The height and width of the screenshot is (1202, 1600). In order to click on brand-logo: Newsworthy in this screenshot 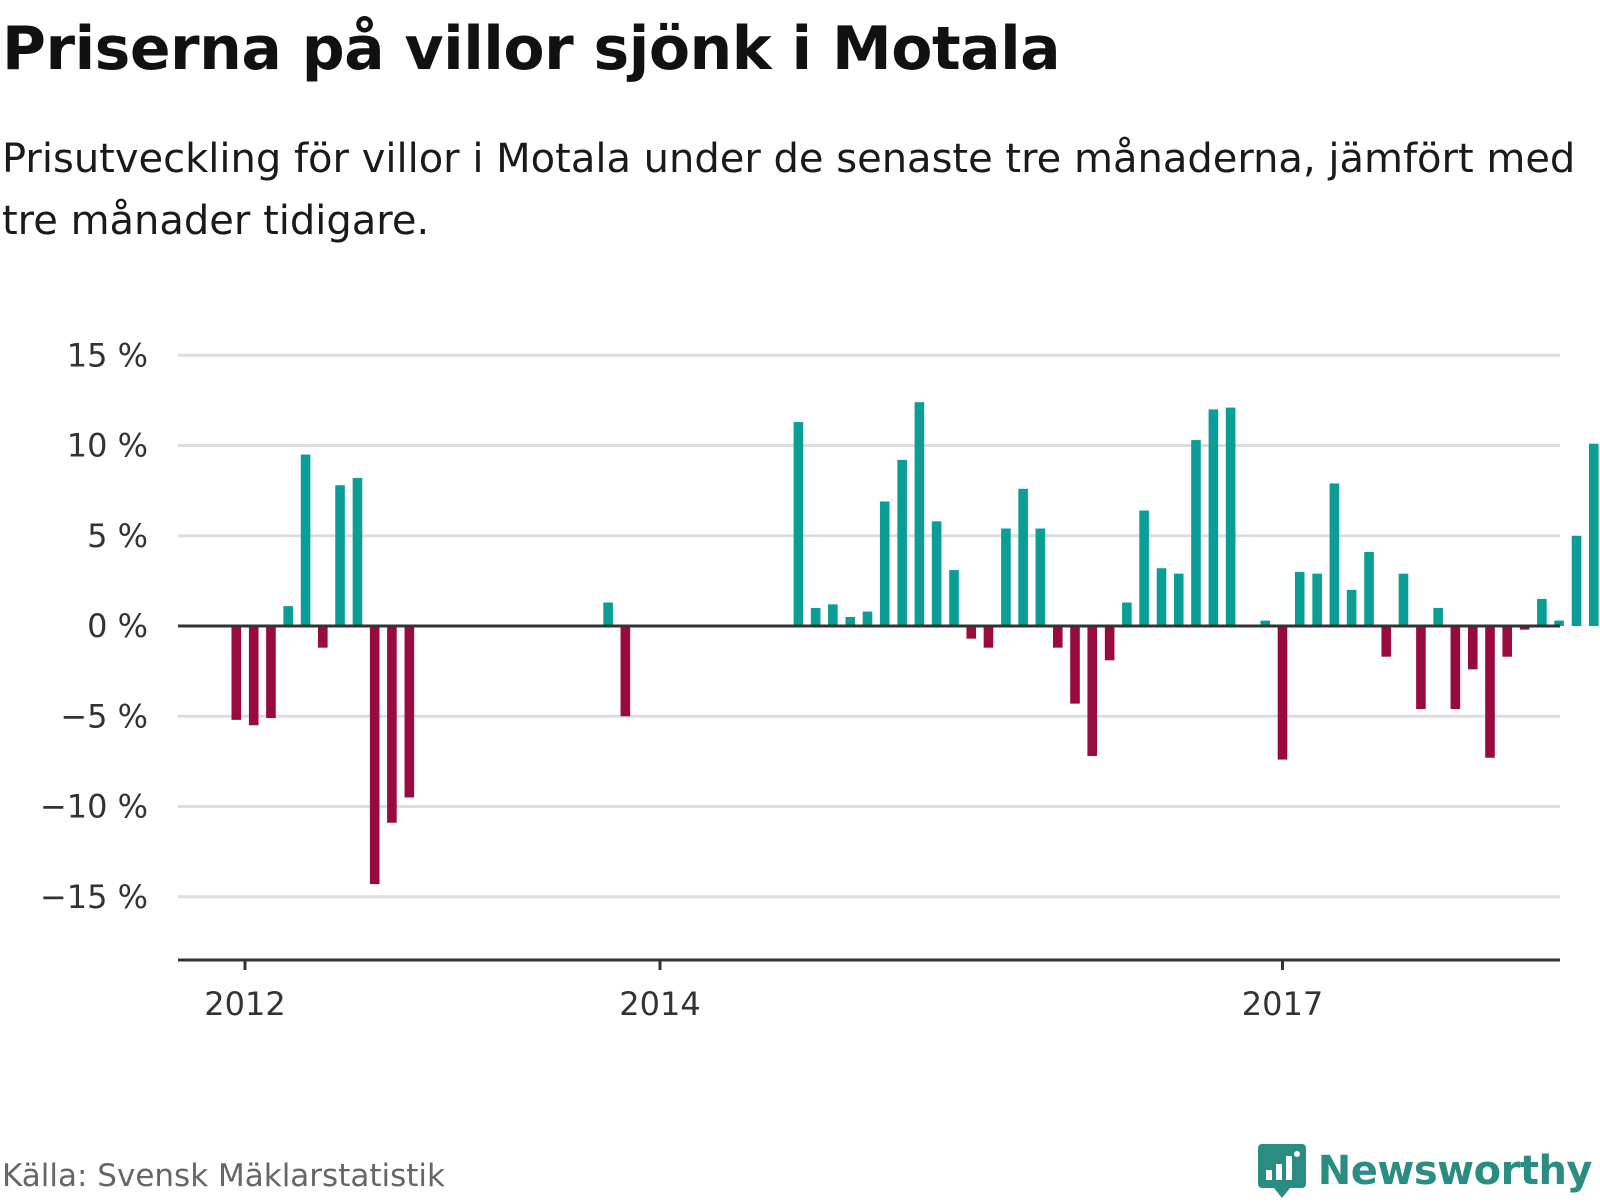, I will do `click(1424, 1171)`.